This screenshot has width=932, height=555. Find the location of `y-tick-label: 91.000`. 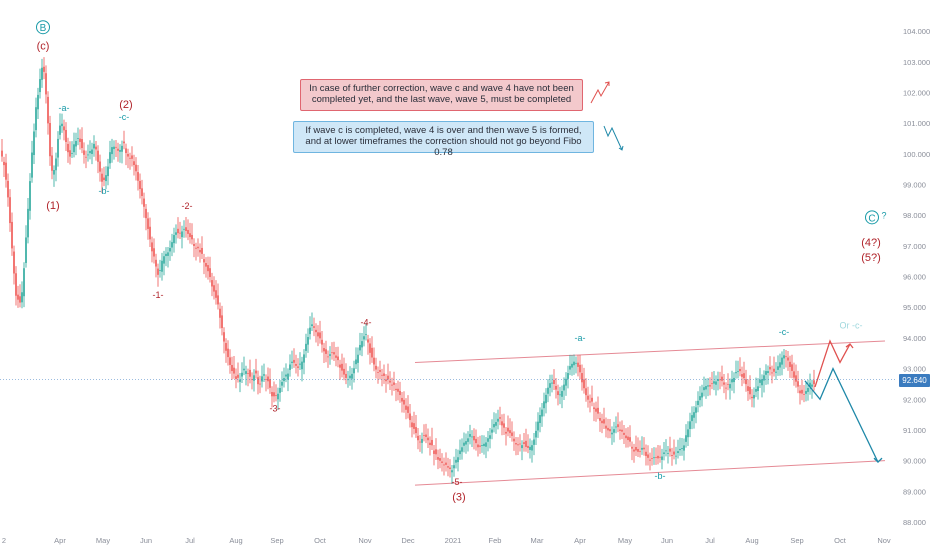

y-tick-label: 91.000 is located at coordinates (914, 430).